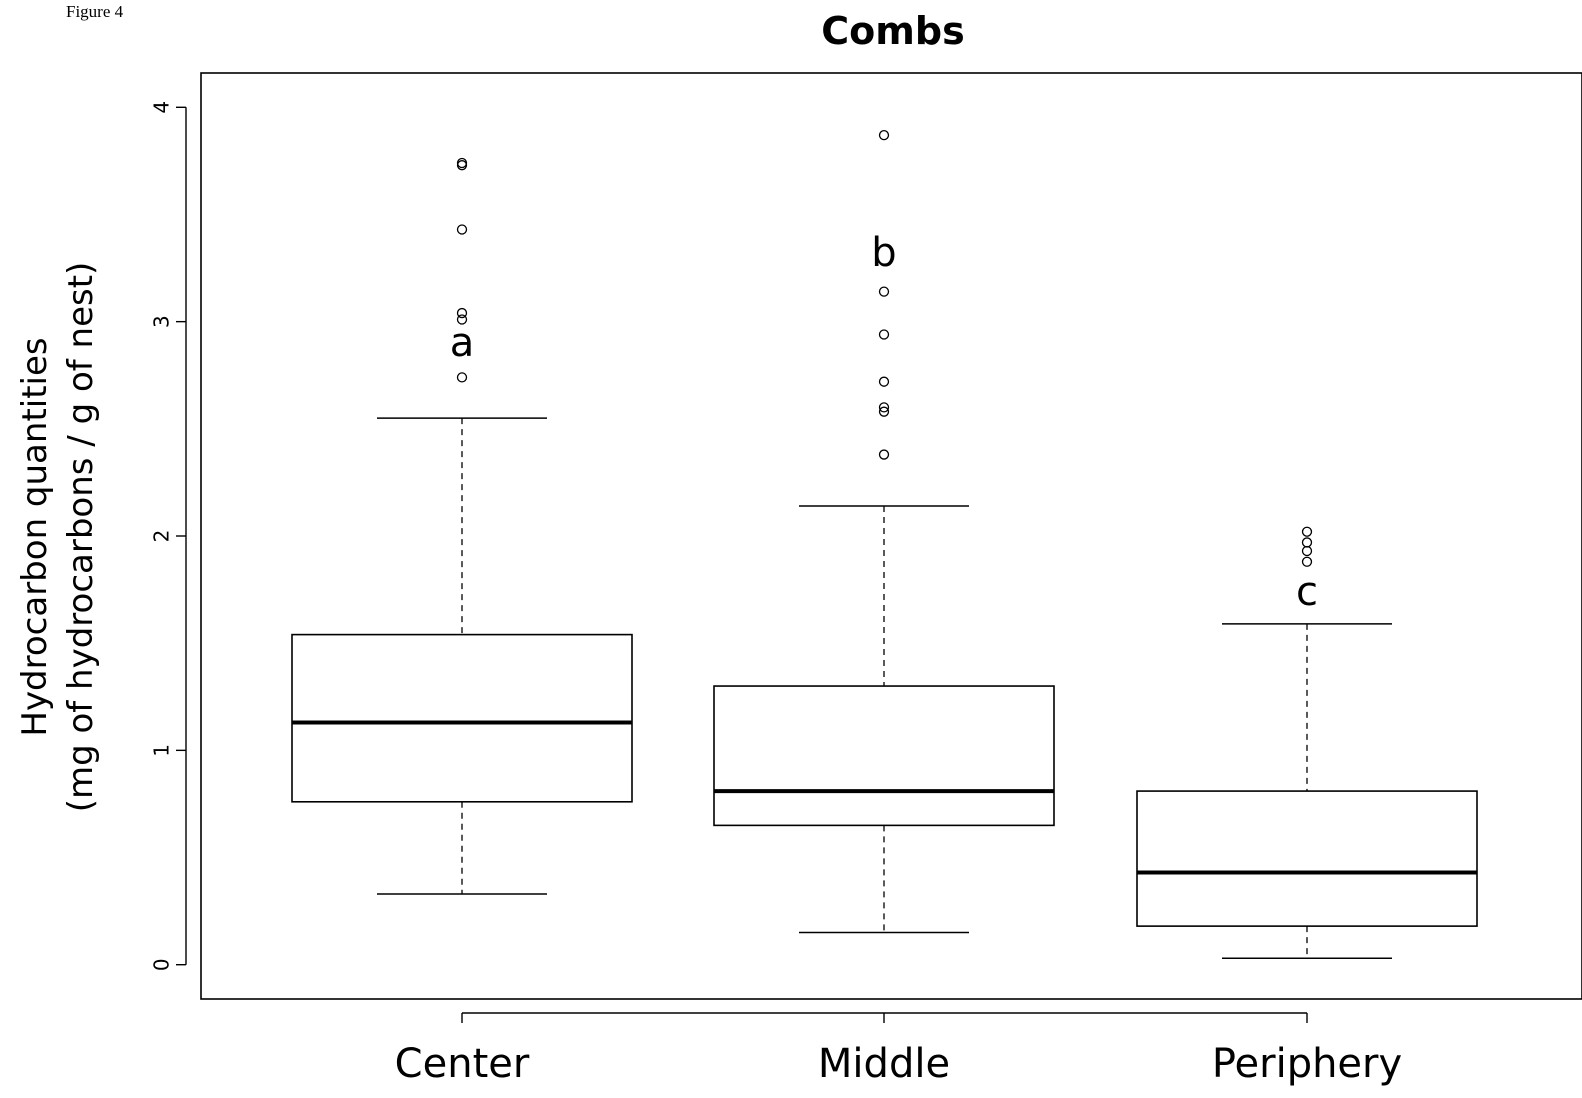 The image size is (1582, 1098). I want to click on y-tick-label: 3, so click(162, 321).